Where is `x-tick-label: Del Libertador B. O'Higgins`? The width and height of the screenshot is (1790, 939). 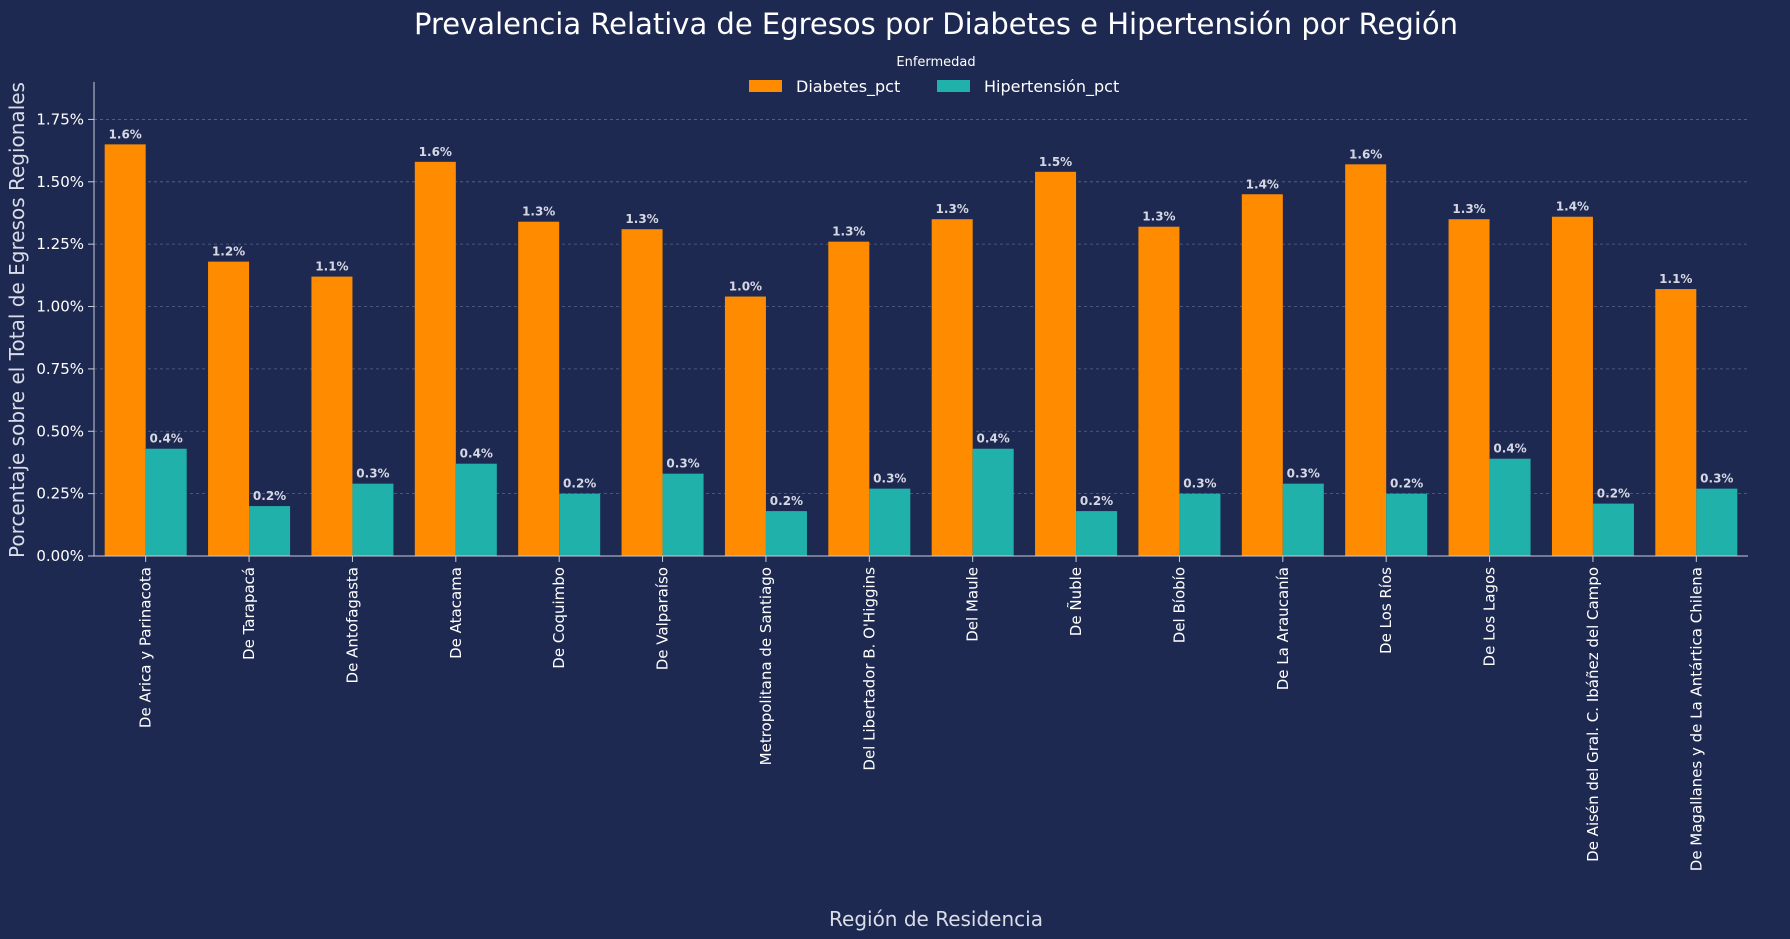 x-tick-label: Del Libertador B. O'Higgins is located at coordinates (869, 669).